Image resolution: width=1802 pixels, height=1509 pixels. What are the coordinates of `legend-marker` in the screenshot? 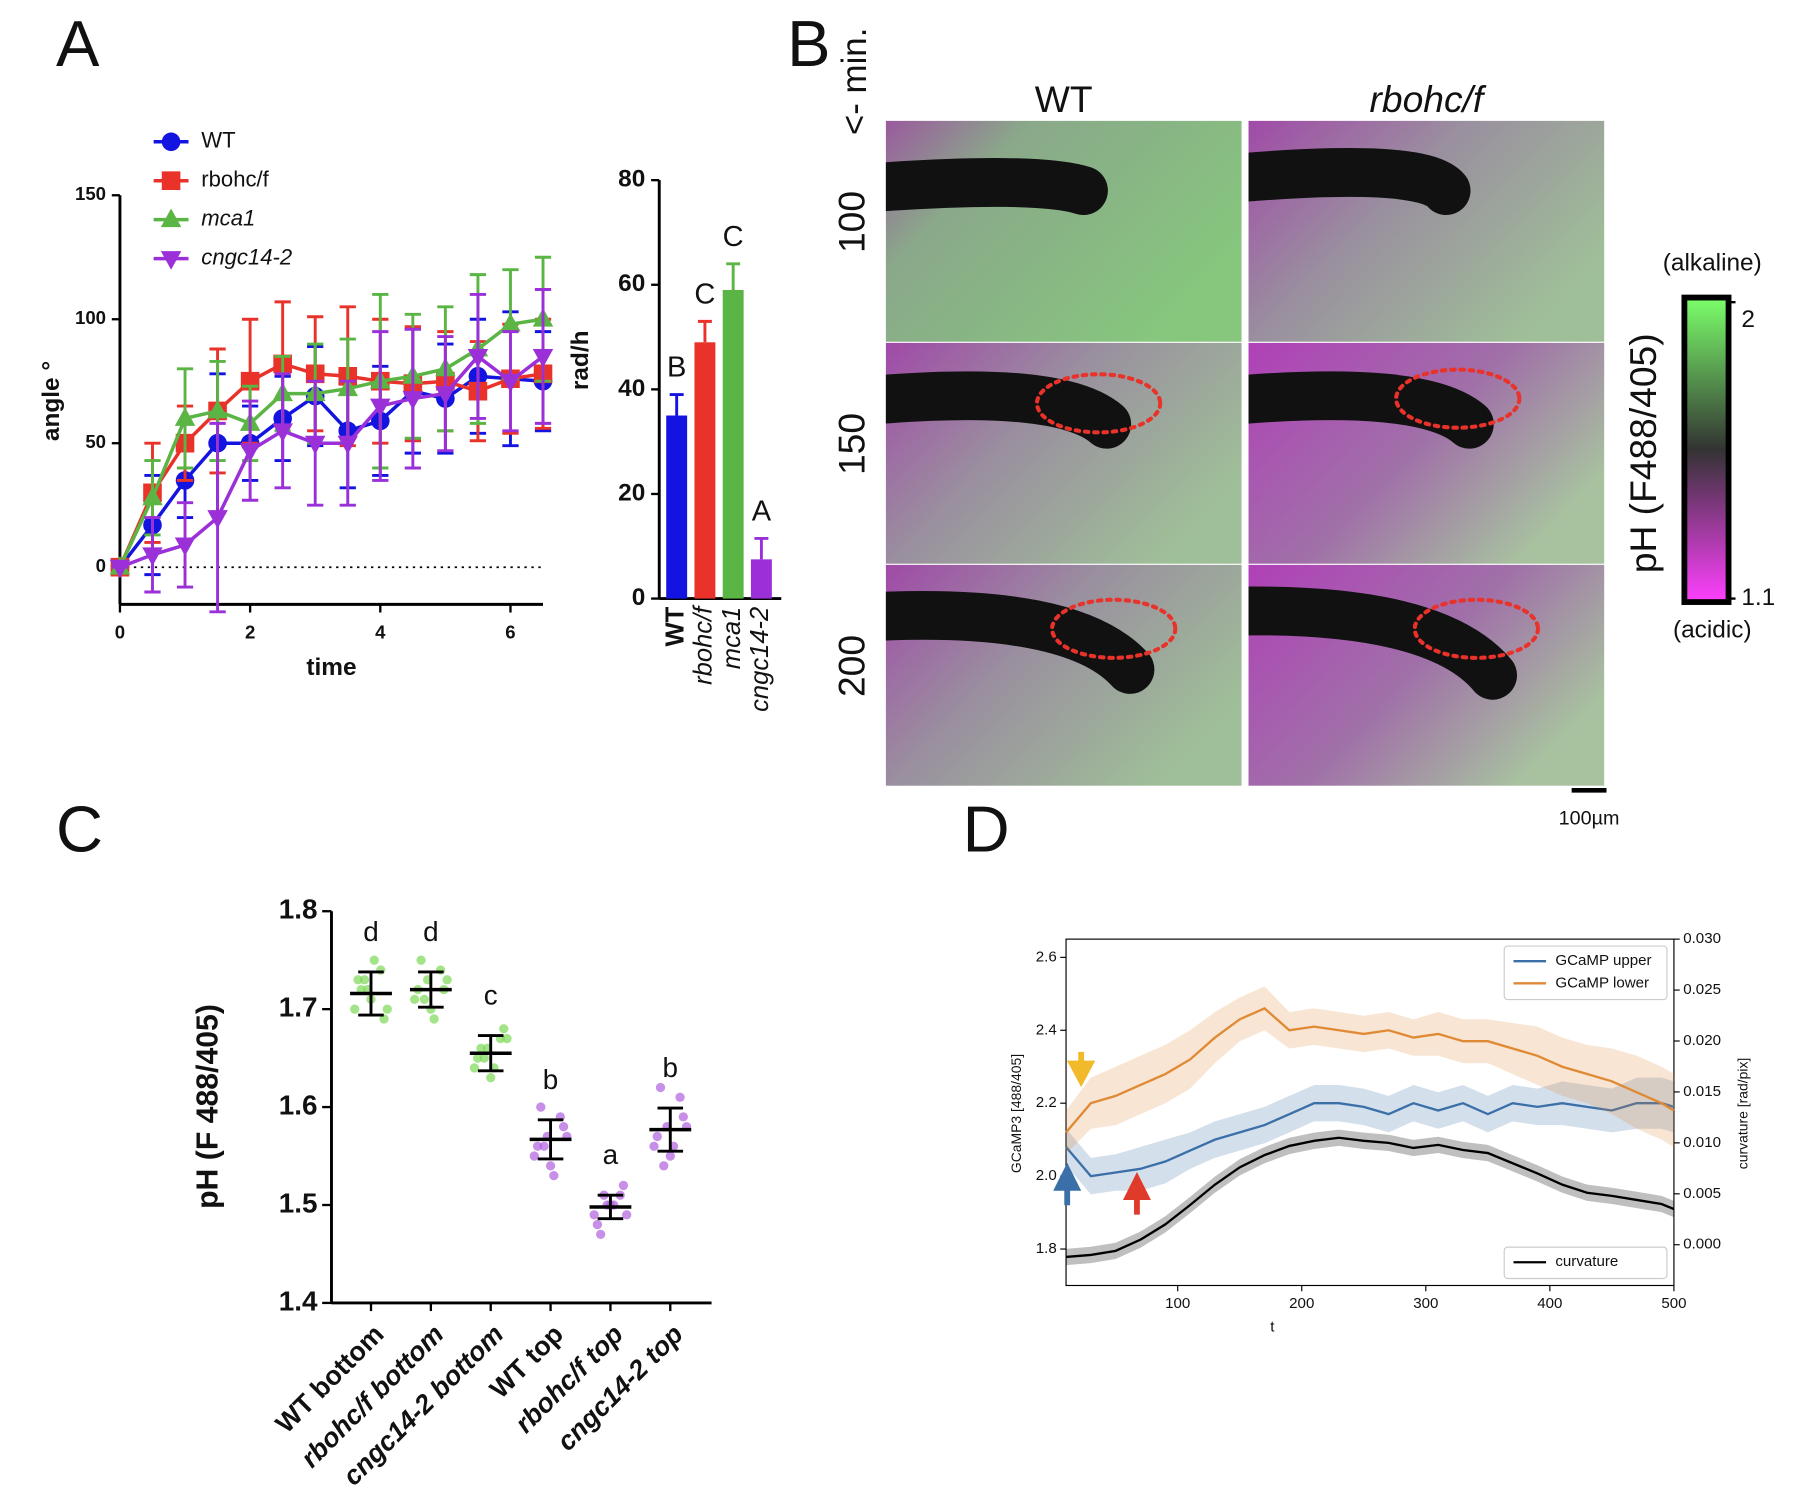 It's located at (171, 142).